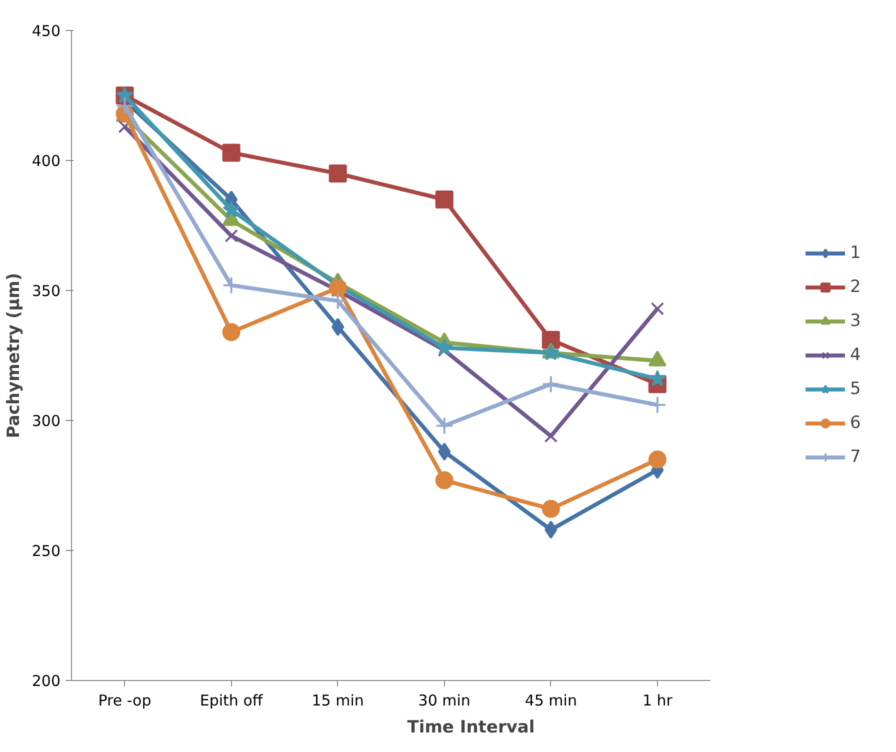  I want to click on x-tick-label: 1 hr, so click(658, 701).